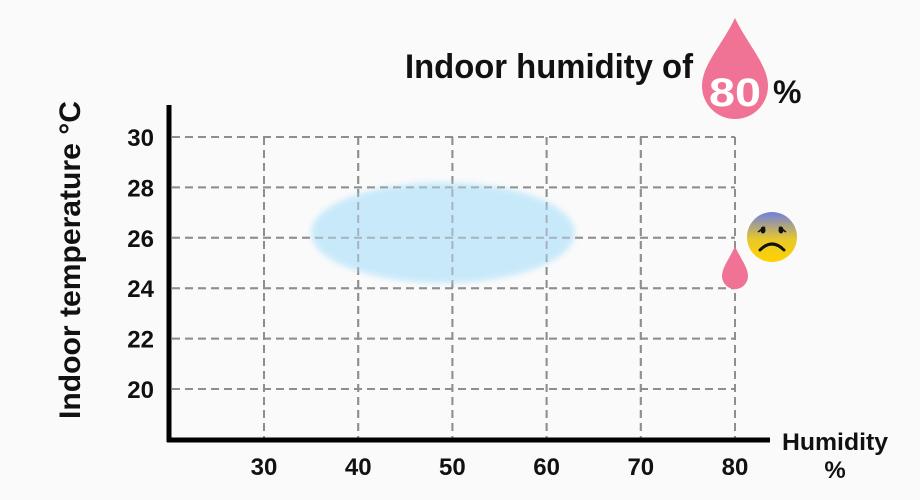  What do you see at coordinates (500, 467) in the screenshot?
I see `x-tick-labels: 30 40 50 60 70 80` at bounding box center [500, 467].